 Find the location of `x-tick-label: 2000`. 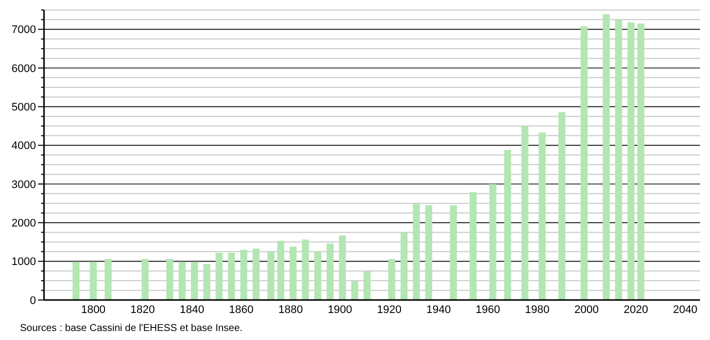

x-tick-label: 2000 is located at coordinates (586, 310).